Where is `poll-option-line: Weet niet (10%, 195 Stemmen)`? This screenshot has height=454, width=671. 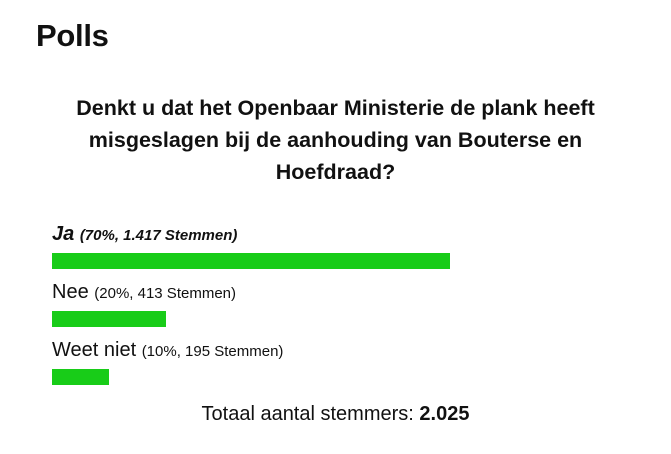
poll-option-line: Weet niet (10%, 195 Stemmen) is located at coordinates (332, 351).